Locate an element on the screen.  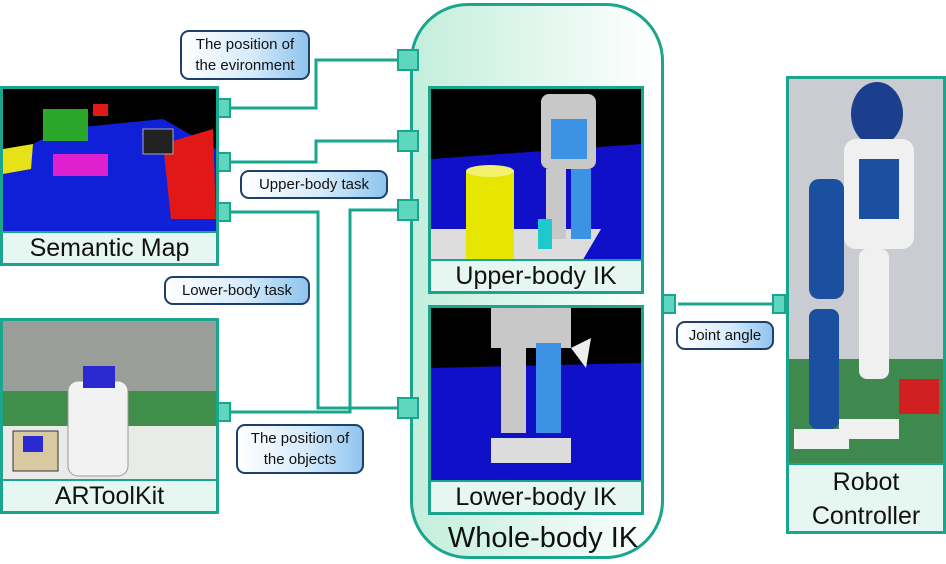
artoolkit-caption: ARToolKit is located at coordinates (109, 495).